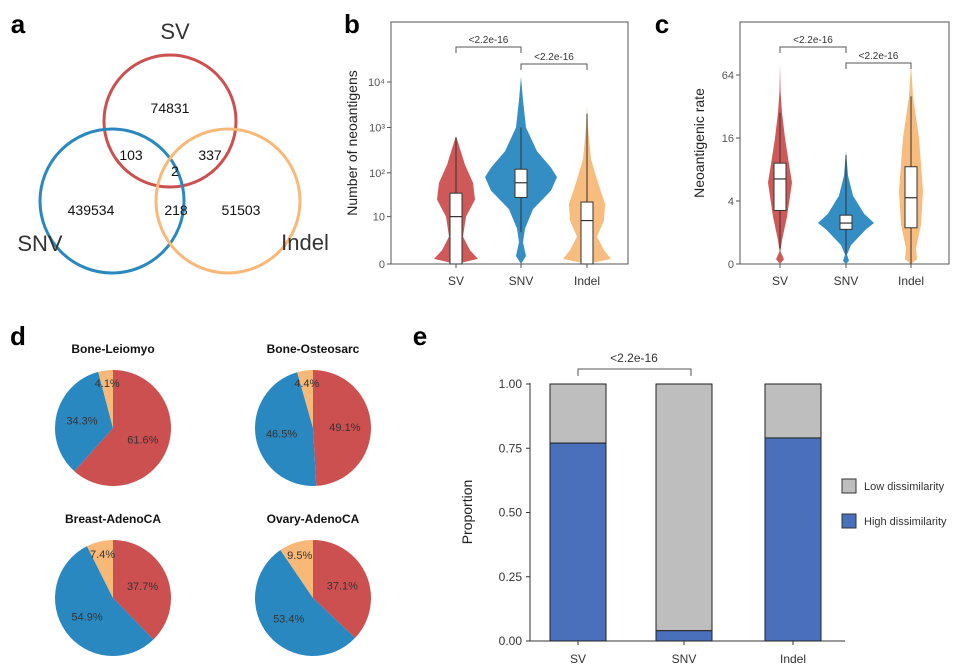  What do you see at coordinates (102, 555) in the screenshot?
I see `pie-label: 7.4%` at bounding box center [102, 555].